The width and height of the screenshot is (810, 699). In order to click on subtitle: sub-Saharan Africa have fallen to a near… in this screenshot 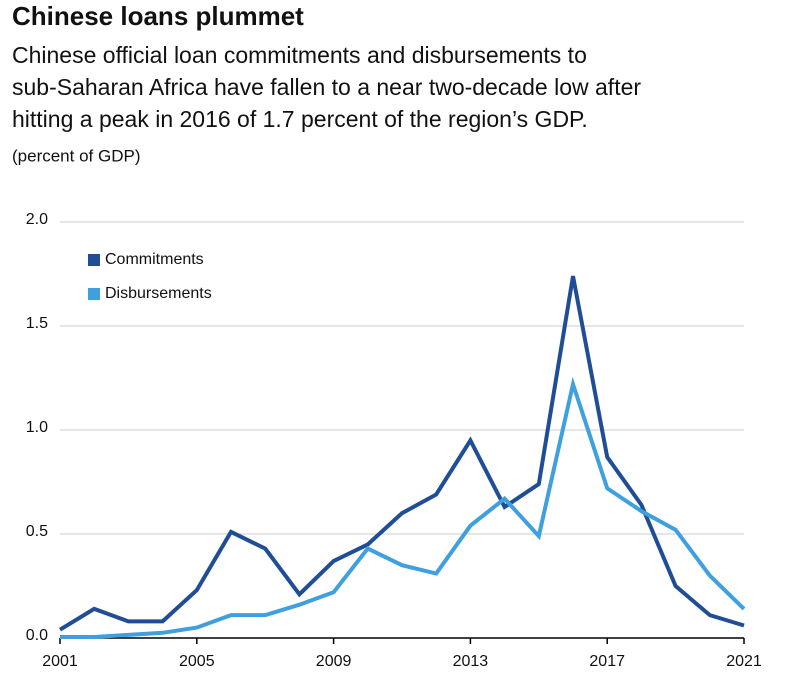, I will do `click(326, 87)`.